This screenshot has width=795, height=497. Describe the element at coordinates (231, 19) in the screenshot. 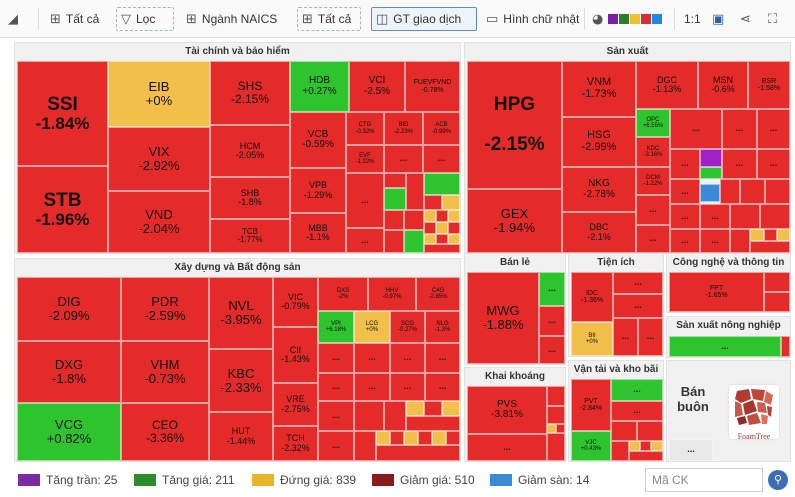

I see `industry-button: ⊞ Ngành NAICS` at that location.